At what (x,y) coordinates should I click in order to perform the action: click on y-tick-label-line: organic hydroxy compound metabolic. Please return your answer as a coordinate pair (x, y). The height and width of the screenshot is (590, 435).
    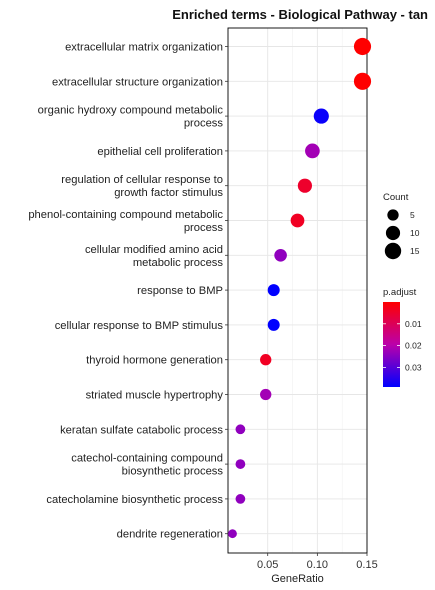
    Looking at the image, I should click on (131, 111).